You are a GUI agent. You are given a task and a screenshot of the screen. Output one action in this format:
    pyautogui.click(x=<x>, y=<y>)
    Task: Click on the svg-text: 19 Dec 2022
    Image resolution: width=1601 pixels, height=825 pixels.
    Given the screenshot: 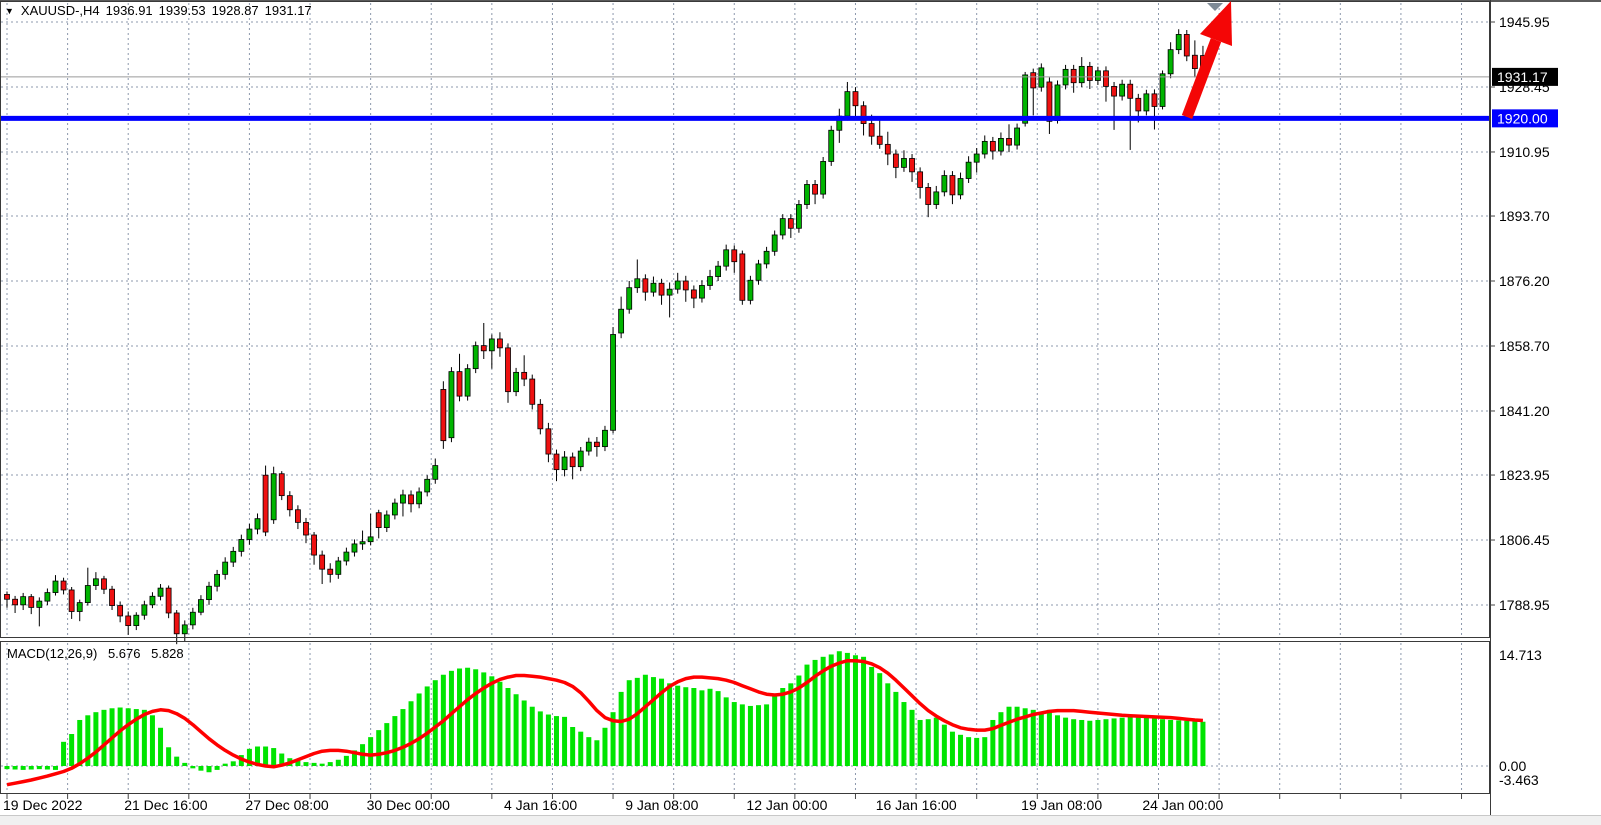 What is the action you would take?
    pyautogui.click(x=43, y=805)
    